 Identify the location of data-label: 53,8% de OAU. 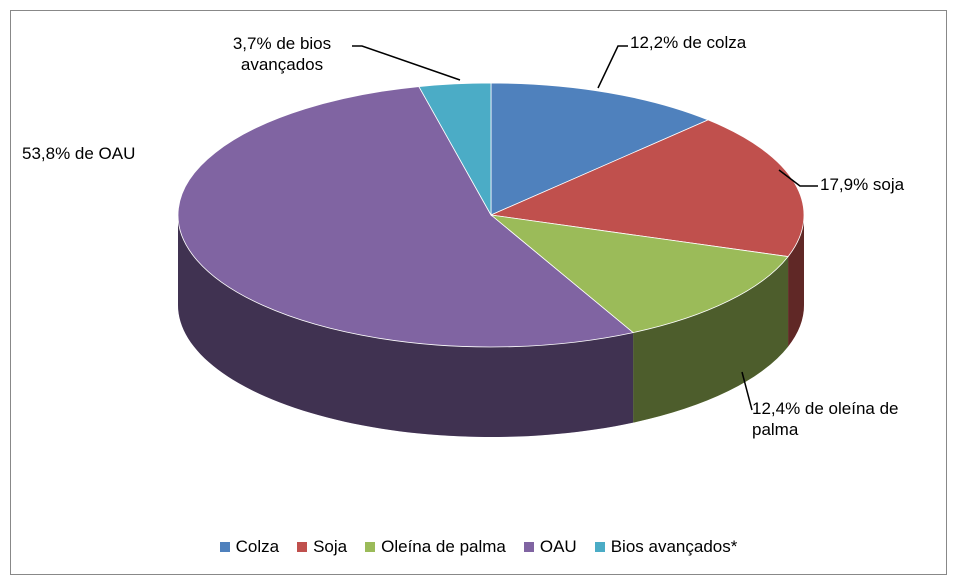
(79, 153).